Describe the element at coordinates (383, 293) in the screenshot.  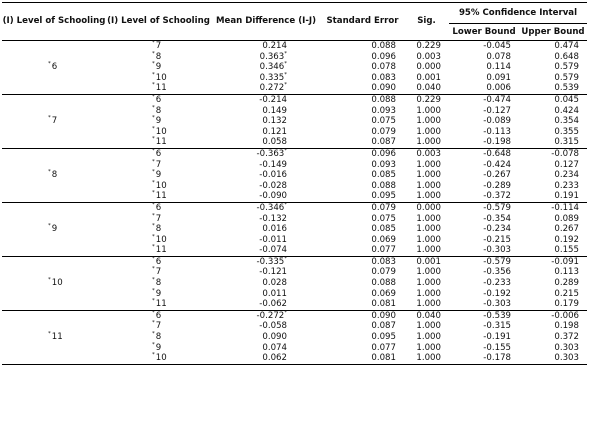
I see `standard-error-cell: 0.069` at that location.